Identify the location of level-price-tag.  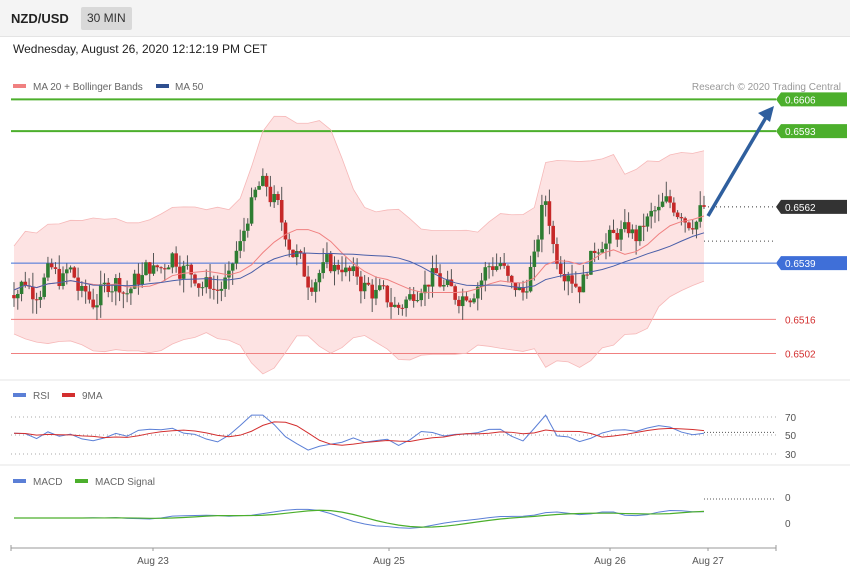
(811, 263).